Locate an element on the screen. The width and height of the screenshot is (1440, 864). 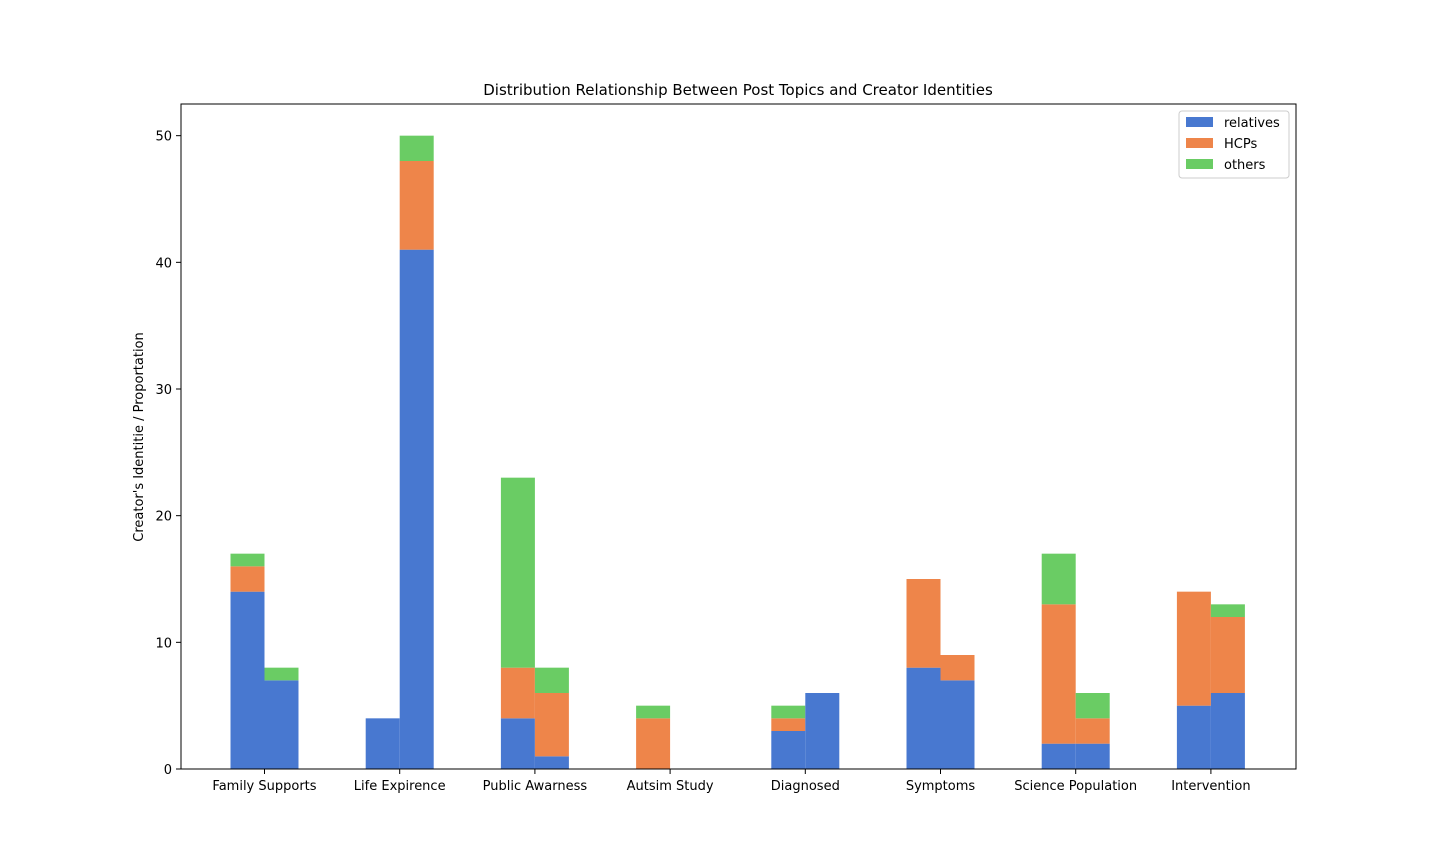
legend-label-others: others is located at coordinates (1245, 165).